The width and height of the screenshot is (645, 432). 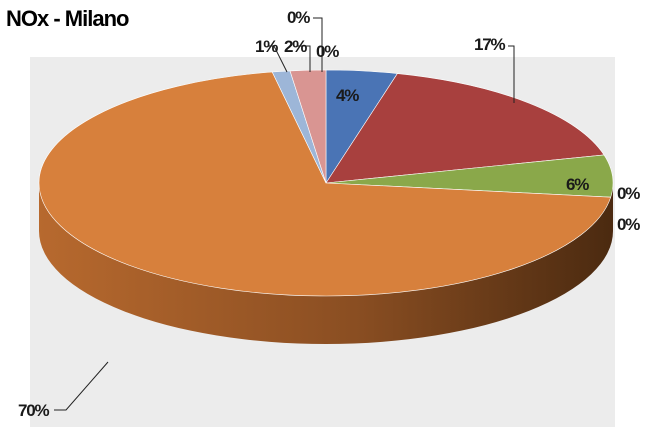 I want to click on data-label-3: 0%, so click(x=628, y=193).